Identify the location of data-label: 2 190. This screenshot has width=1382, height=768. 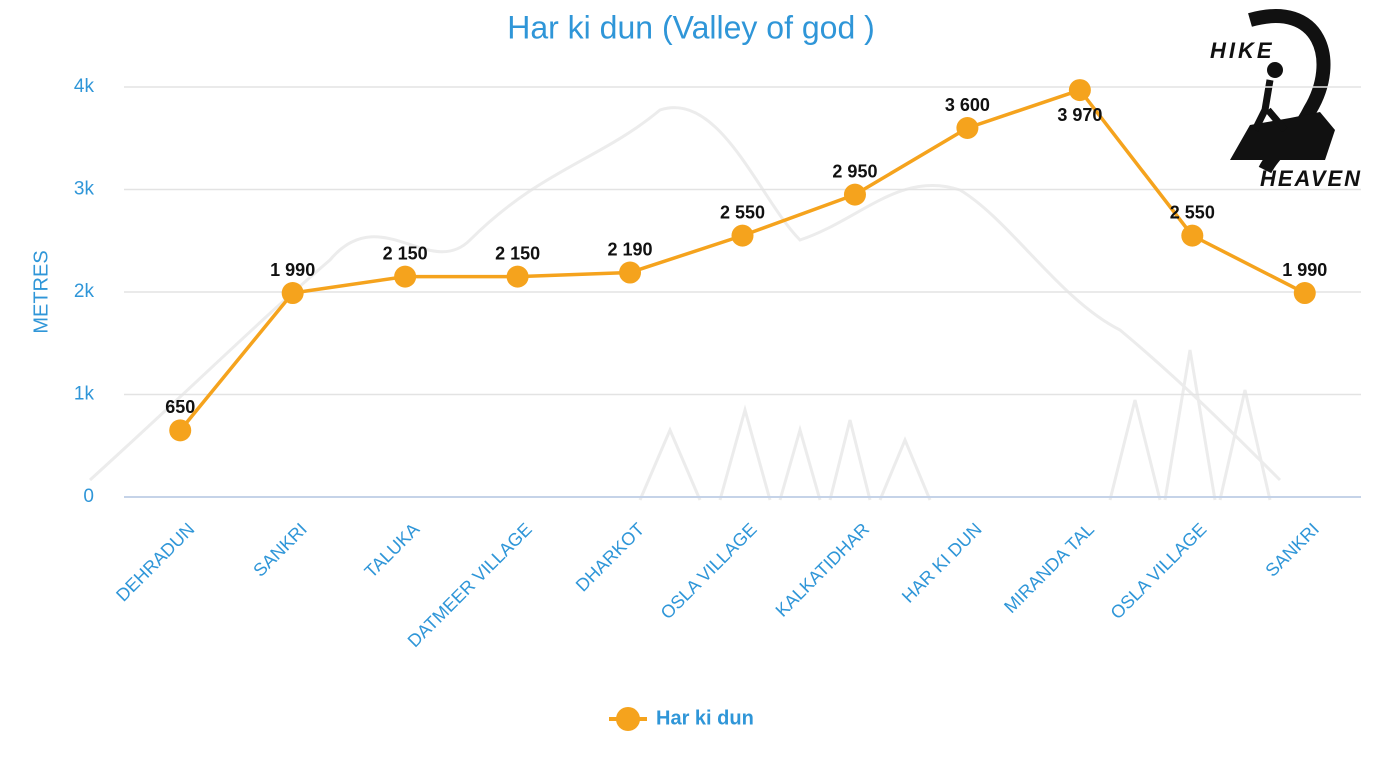
(630, 249).